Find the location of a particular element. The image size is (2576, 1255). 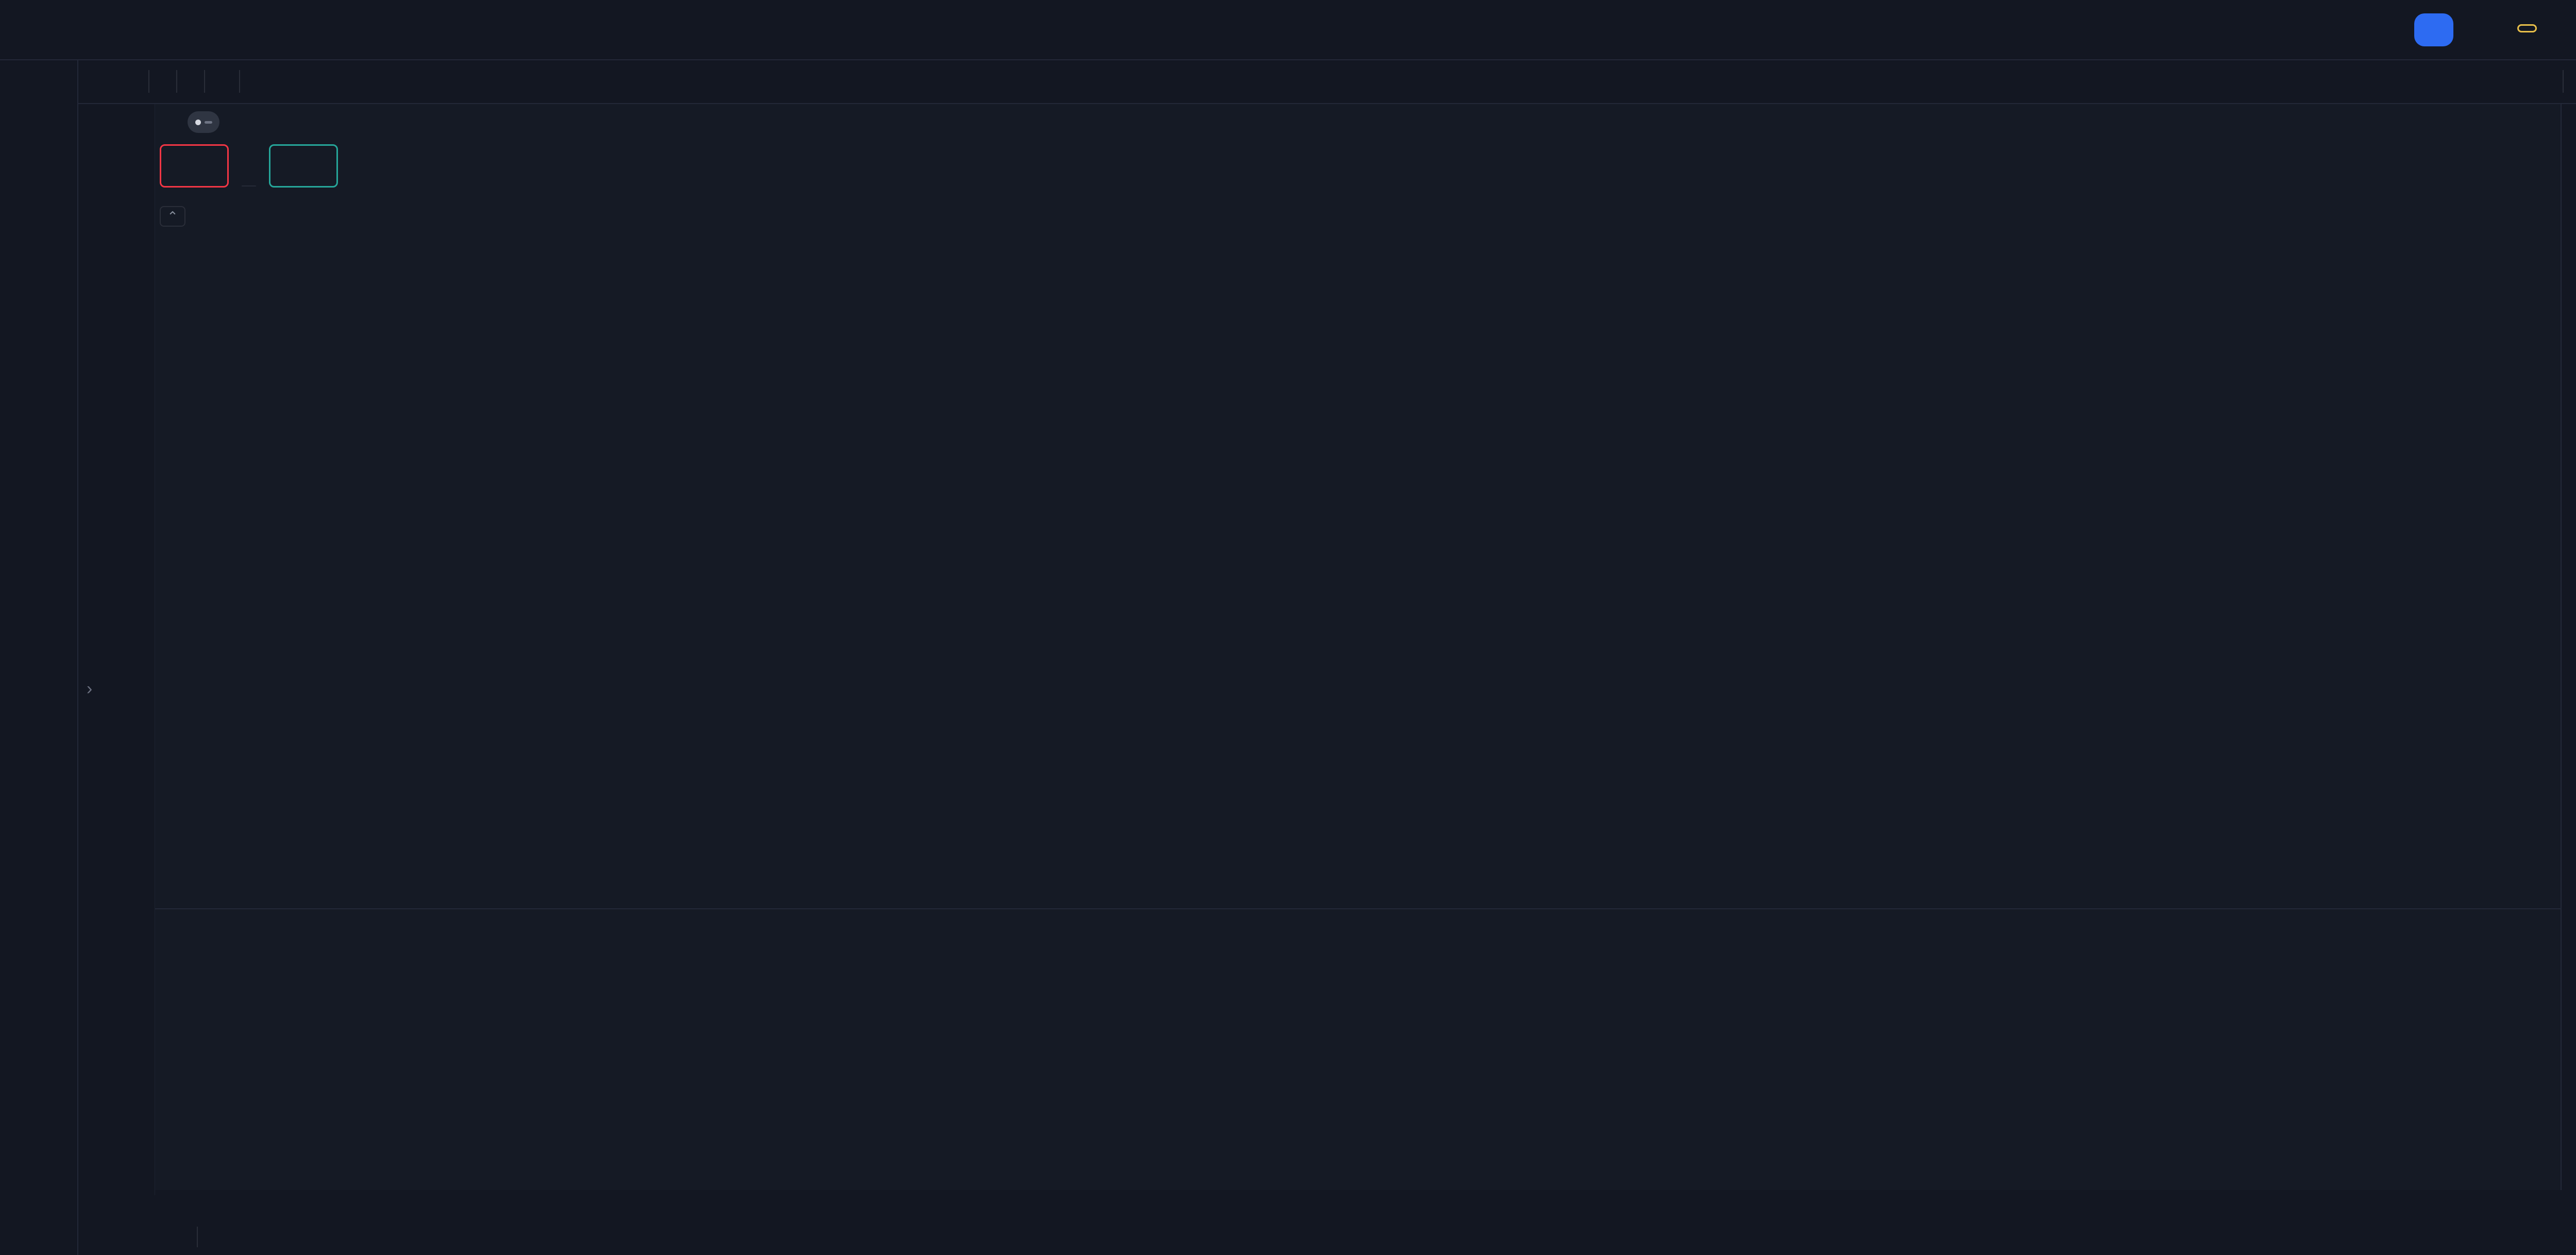

chart-legend: ⌃ is located at coordinates (249, 169).